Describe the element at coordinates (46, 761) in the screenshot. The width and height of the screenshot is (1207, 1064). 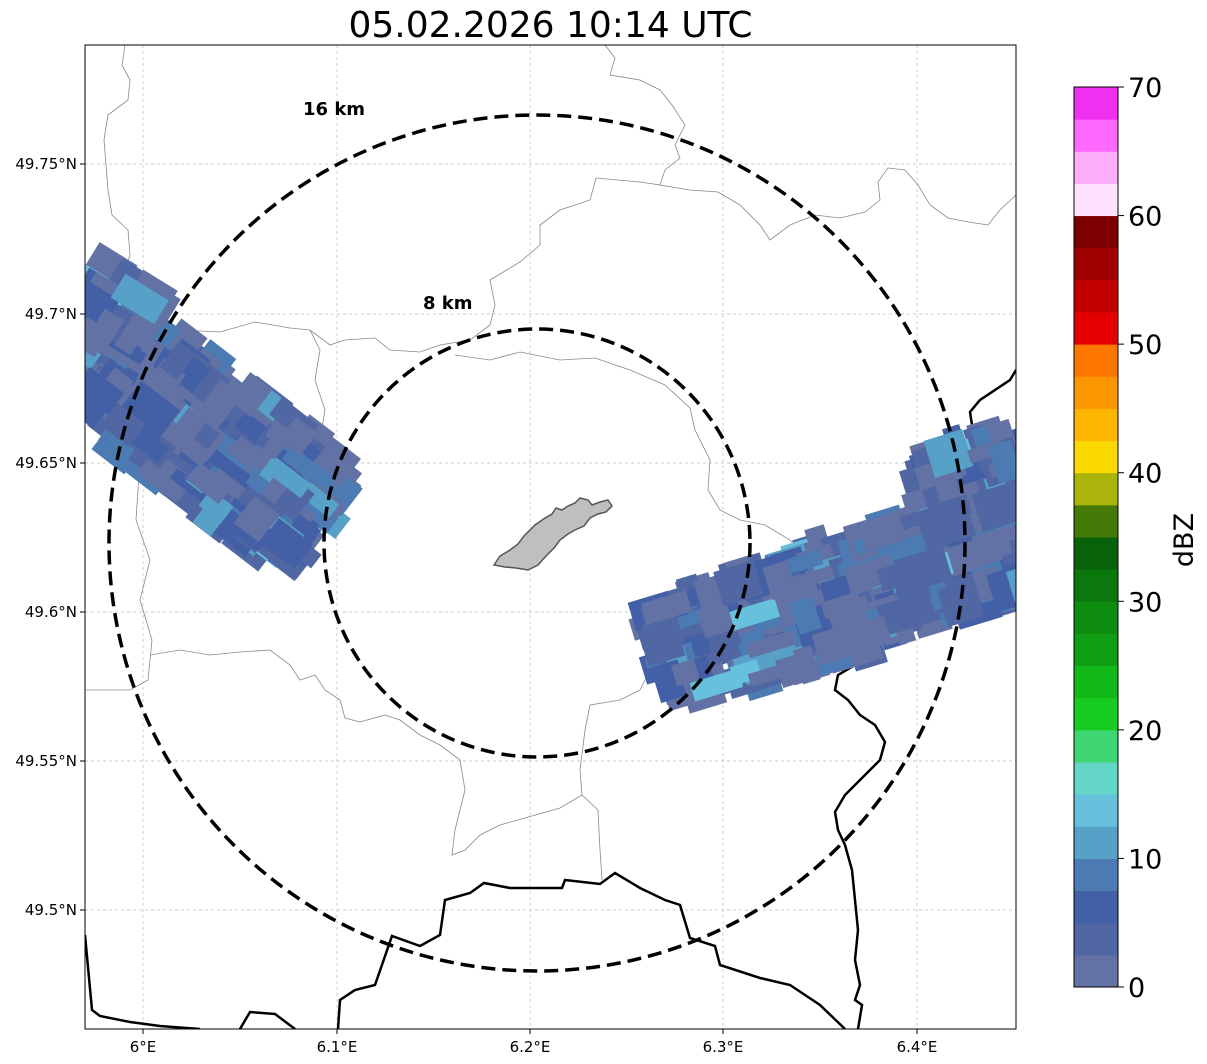
I see `y-tick-label: 49.55°N` at that location.